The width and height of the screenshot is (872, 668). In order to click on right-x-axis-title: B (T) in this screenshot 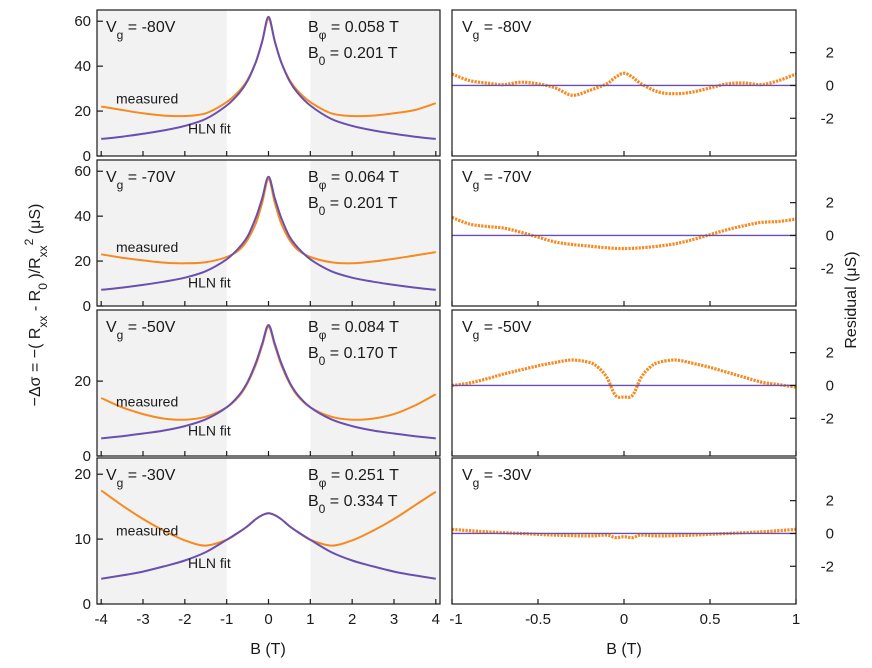, I will do `click(624, 649)`.